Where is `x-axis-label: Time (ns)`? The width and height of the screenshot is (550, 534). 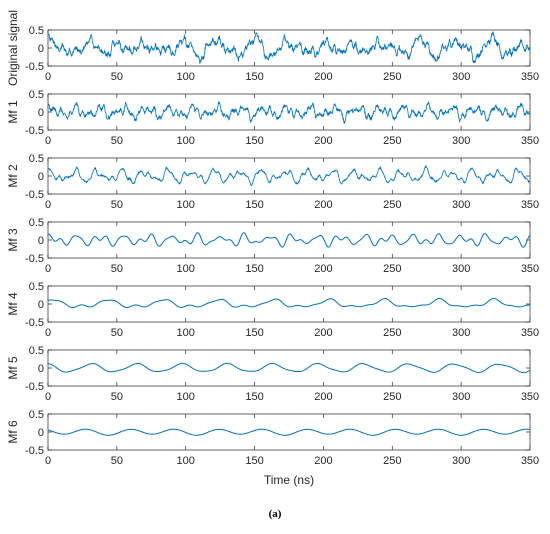
x-axis-label: Time (ns) is located at coordinates (289, 480).